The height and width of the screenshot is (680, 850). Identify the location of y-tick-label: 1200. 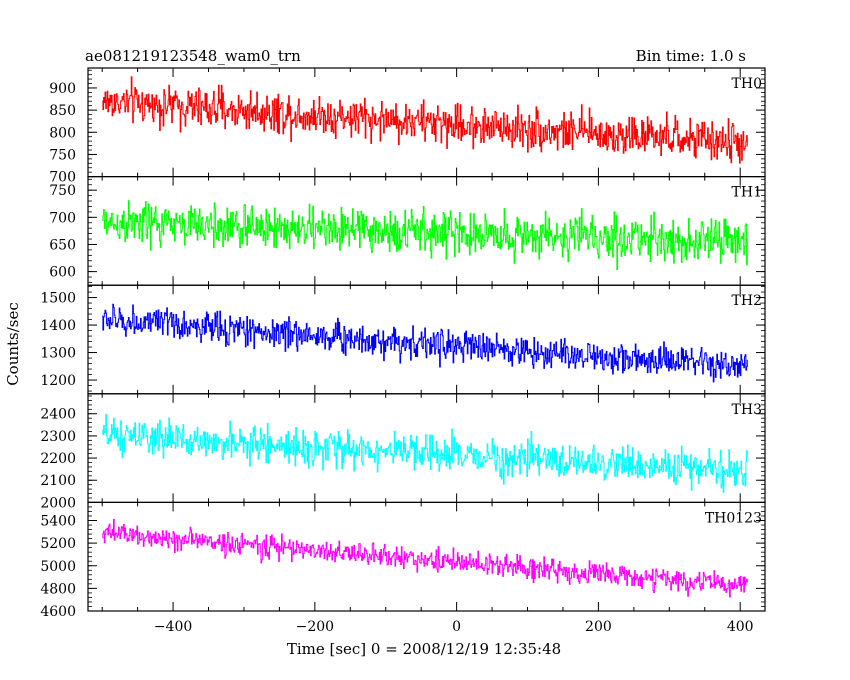
(58, 381).